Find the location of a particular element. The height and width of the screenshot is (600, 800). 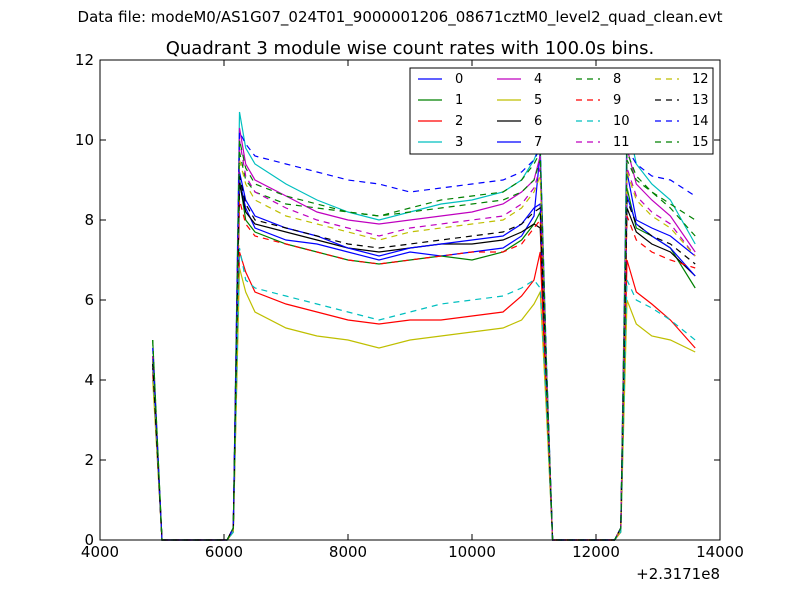

x-tick-label: 12000 is located at coordinates (596, 552).